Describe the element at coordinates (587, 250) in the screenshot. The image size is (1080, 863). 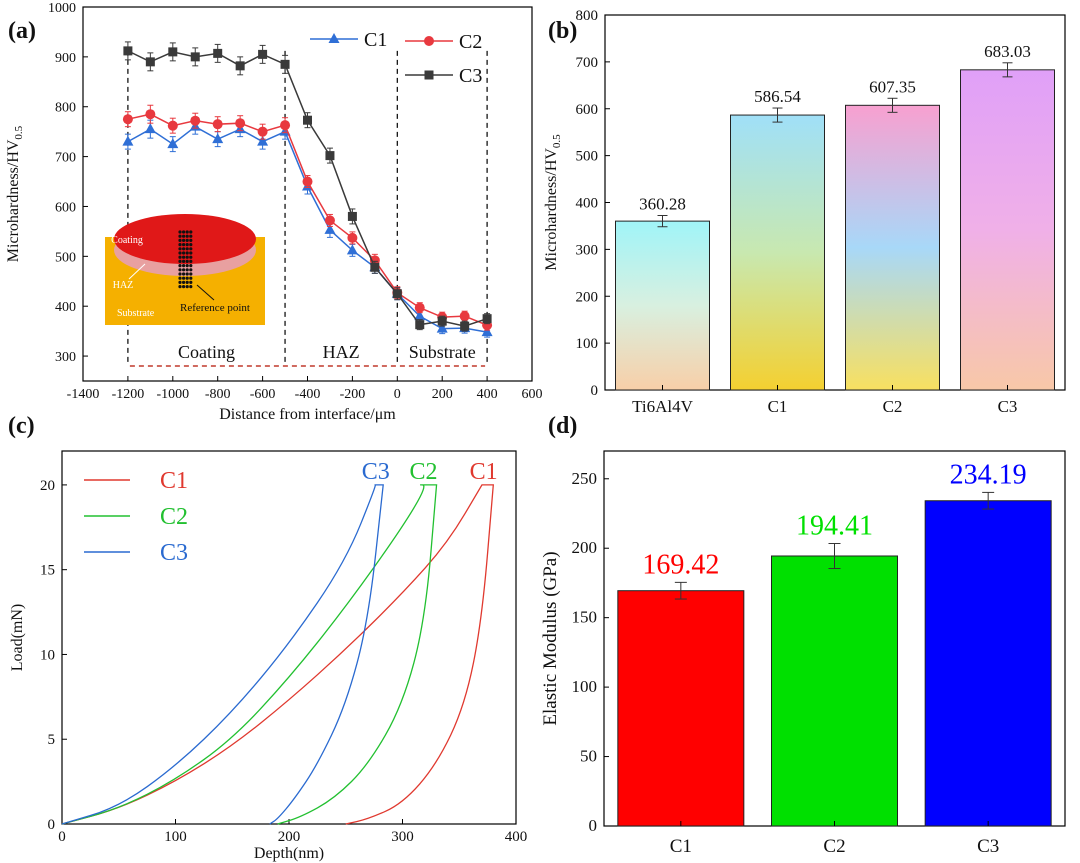
I see `y-tick-label: 300` at that location.